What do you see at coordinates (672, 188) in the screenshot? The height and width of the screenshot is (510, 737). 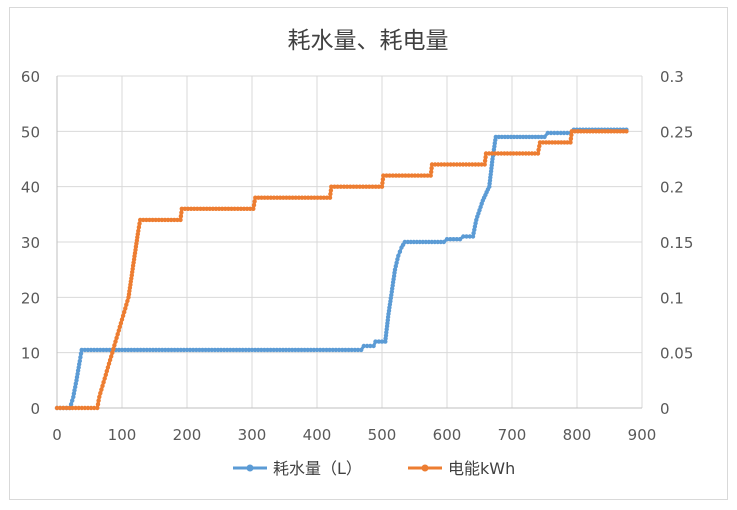 I see `y2-tick-label: 0.2` at bounding box center [672, 188].